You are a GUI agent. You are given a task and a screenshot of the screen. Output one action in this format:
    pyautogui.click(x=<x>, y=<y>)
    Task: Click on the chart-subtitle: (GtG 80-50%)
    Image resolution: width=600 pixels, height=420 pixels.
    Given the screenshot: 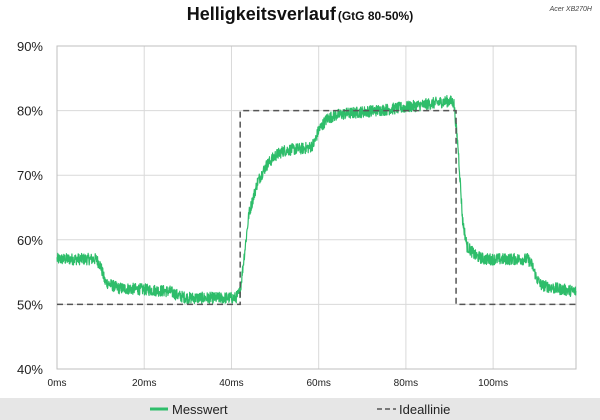 What is the action you would take?
    pyautogui.click(x=375, y=16)
    